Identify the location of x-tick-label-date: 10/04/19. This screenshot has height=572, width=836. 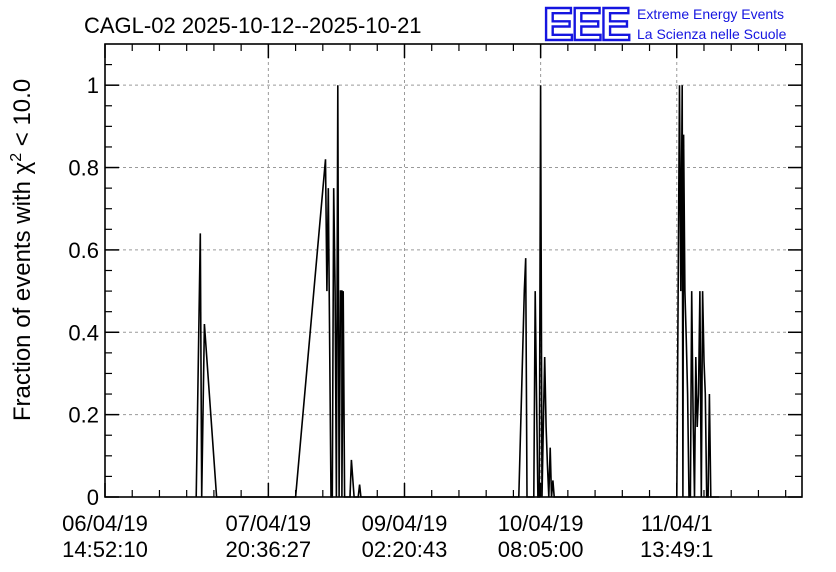
(541, 523).